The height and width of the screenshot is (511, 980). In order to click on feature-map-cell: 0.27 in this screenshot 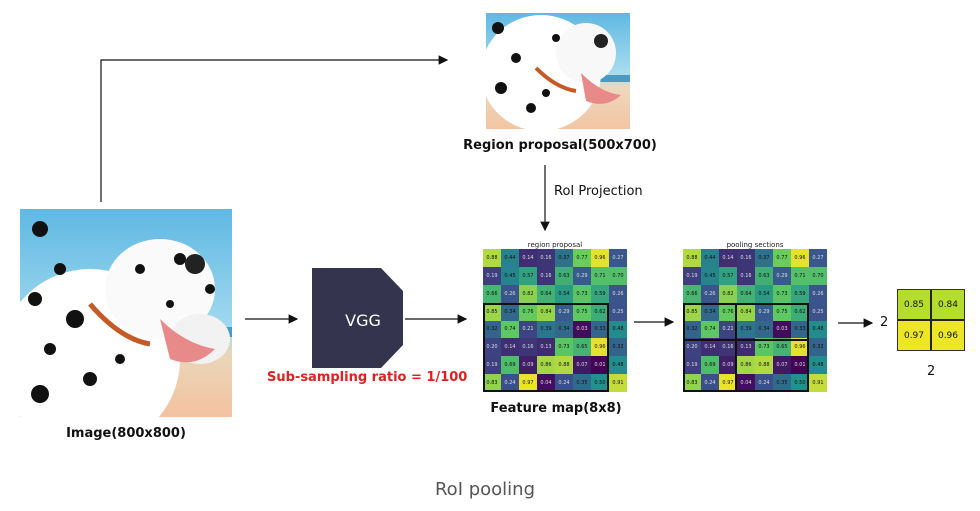, I will do `click(618, 258)`.